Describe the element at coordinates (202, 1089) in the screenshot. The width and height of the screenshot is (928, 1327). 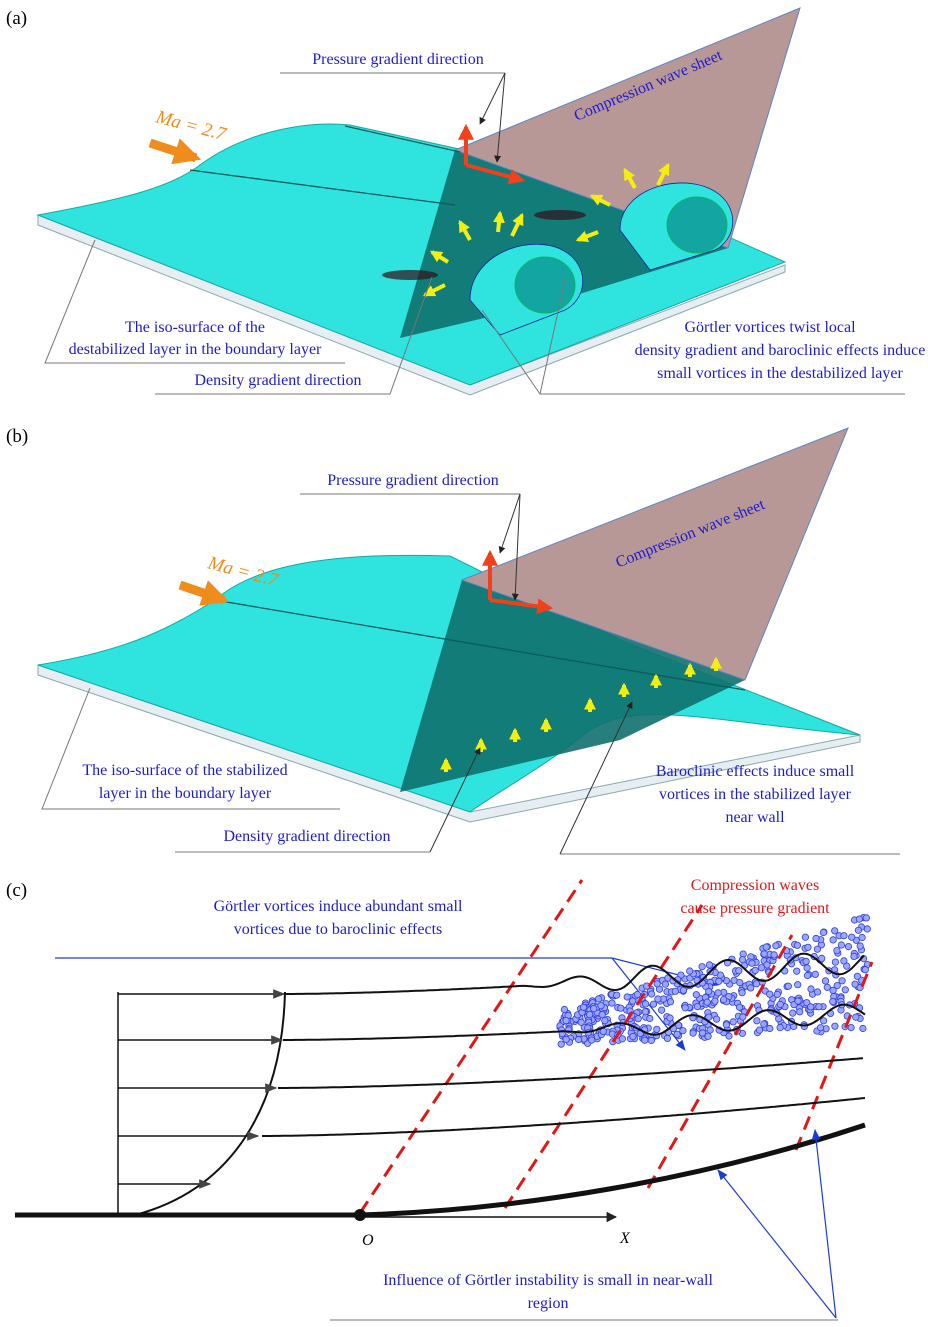
I see `velocity-arrows` at that location.